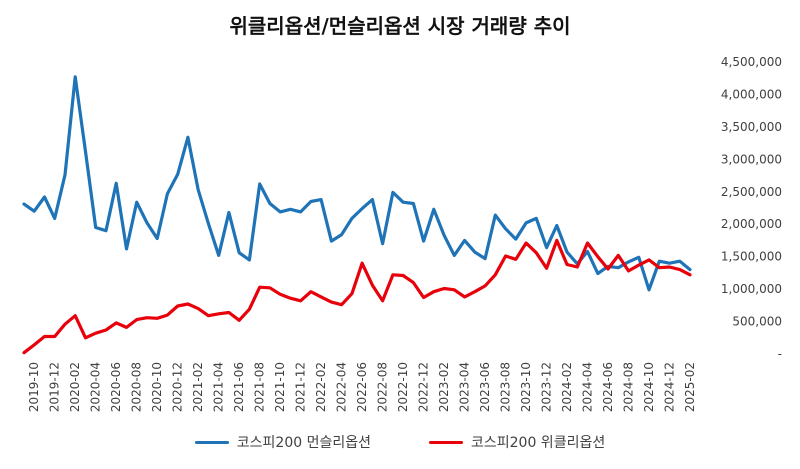 The height and width of the screenshot is (469, 800). Describe the element at coordinates (608, 387) in the screenshot. I see `x-tick-label: 2024-06` at that location.